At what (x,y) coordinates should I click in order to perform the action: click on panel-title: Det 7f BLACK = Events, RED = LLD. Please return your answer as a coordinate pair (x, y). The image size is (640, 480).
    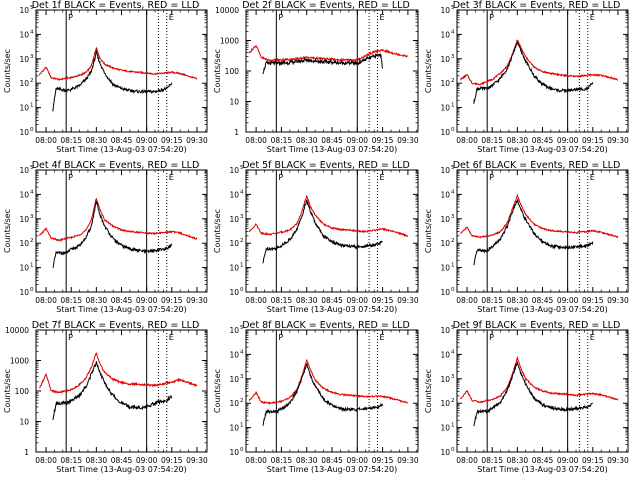
    Looking at the image, I should click on (116, 325).